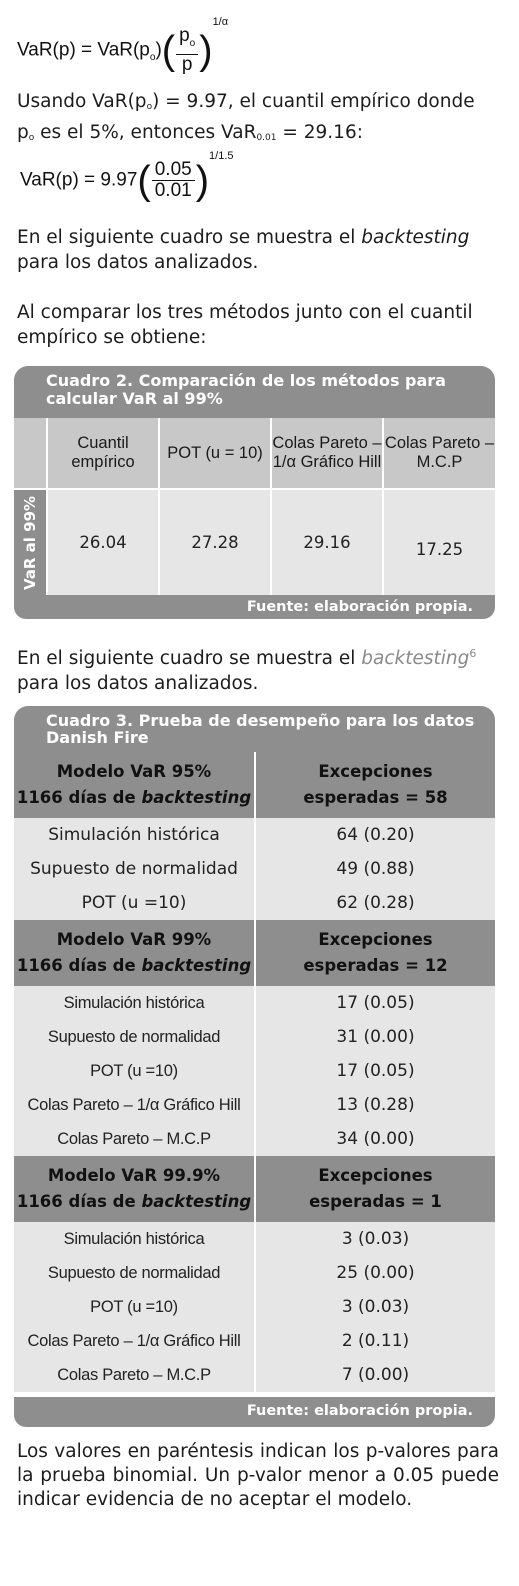  What do you see at coordinates (187, 64) in the screenshot?
I see `formula1-den: p` at bounding box center [187, 64].